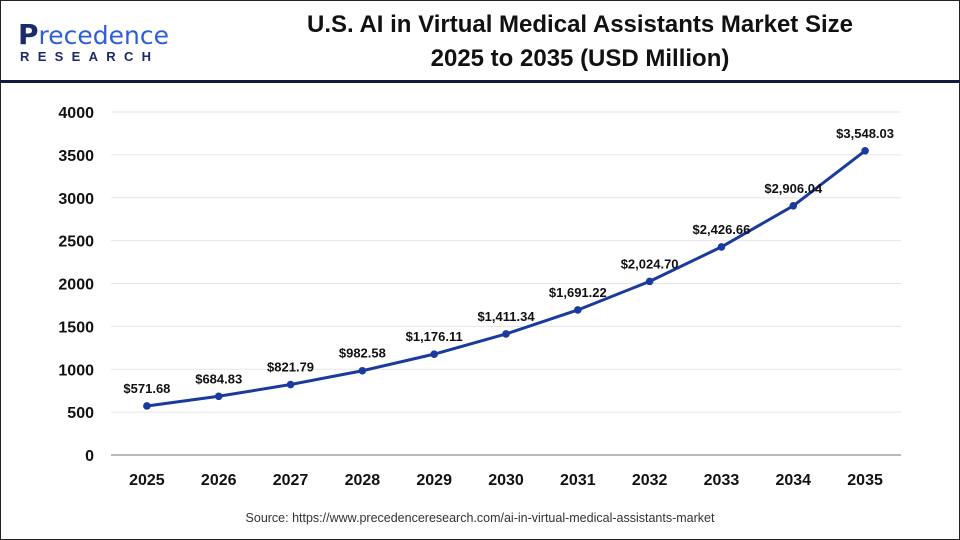 Image resolution: width=960 pixels, height=540 pixels. Describe the element at coordinates (434, 480) in the screenshot. I see `x-tick-label: 2029` at that location.